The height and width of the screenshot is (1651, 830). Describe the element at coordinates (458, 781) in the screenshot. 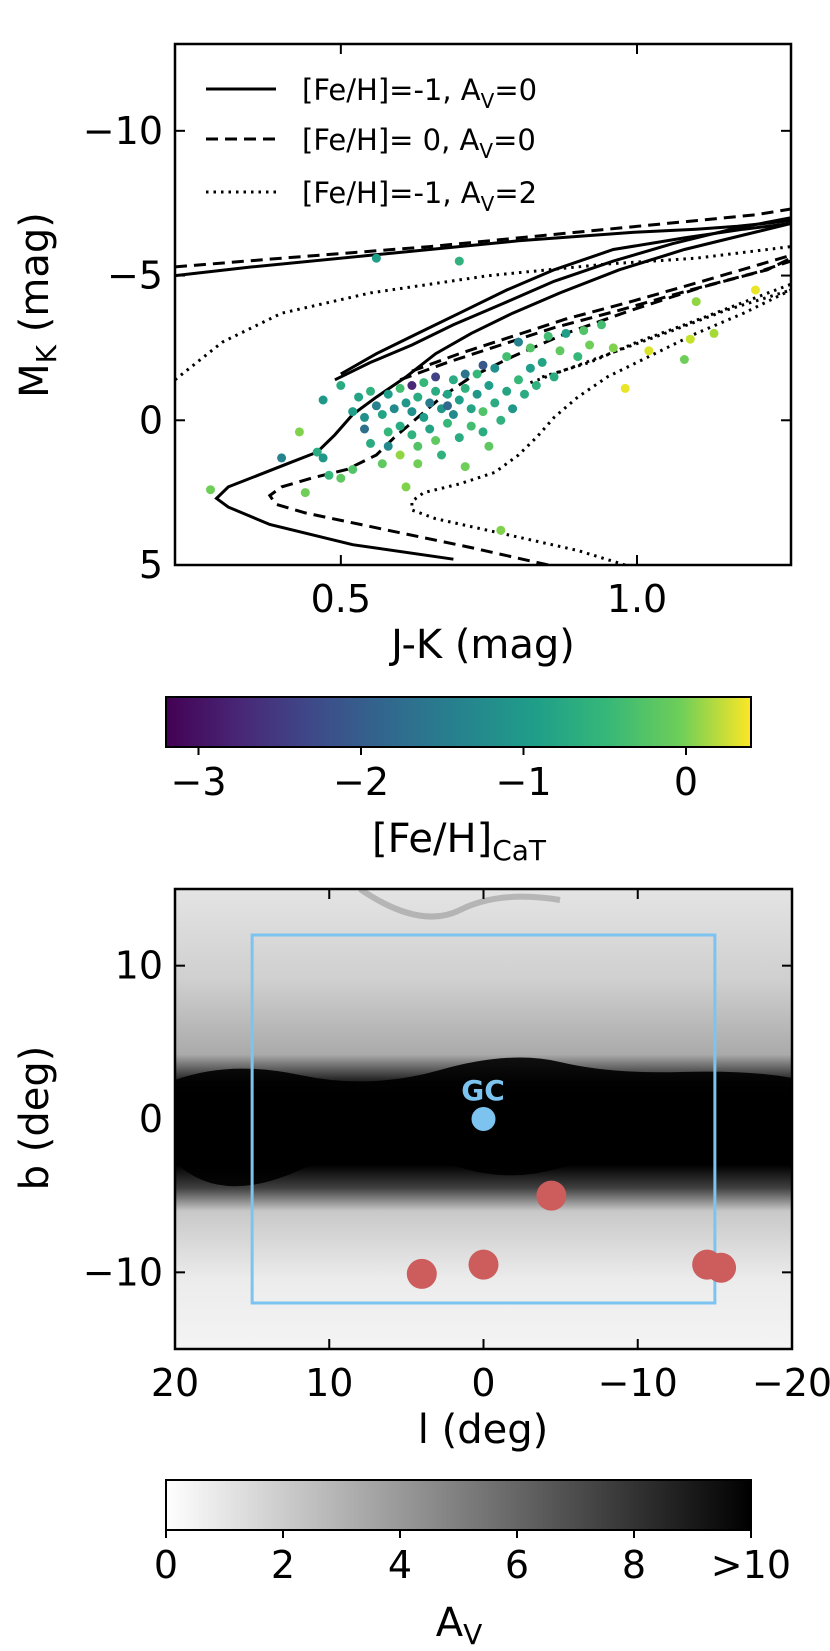

I see `feh-colorbar: −3 −2 −1 0 [Fe/H]CaT` at that location.